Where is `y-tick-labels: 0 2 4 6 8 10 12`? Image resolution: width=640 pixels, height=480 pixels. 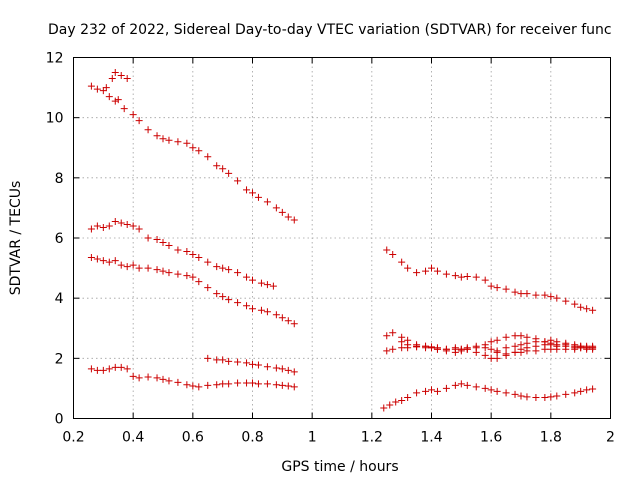 y-tick-labels: 0 2 4 6 8 10 12 is located at coordinates (55, 239).